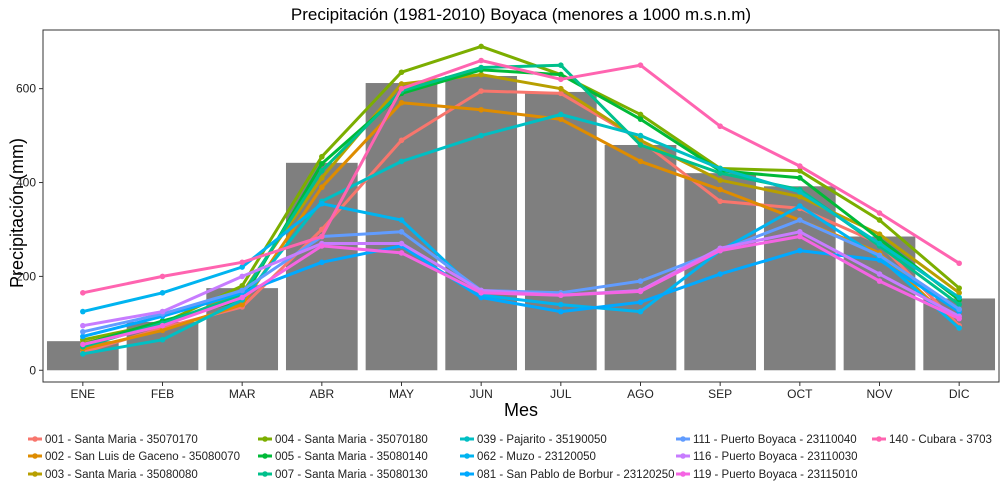 The image size is (1000, 500). What do you see at coordinates (879, 394) in the screenshot?
I see `x-tick-label: NOV` at bounding box center [879, 394].